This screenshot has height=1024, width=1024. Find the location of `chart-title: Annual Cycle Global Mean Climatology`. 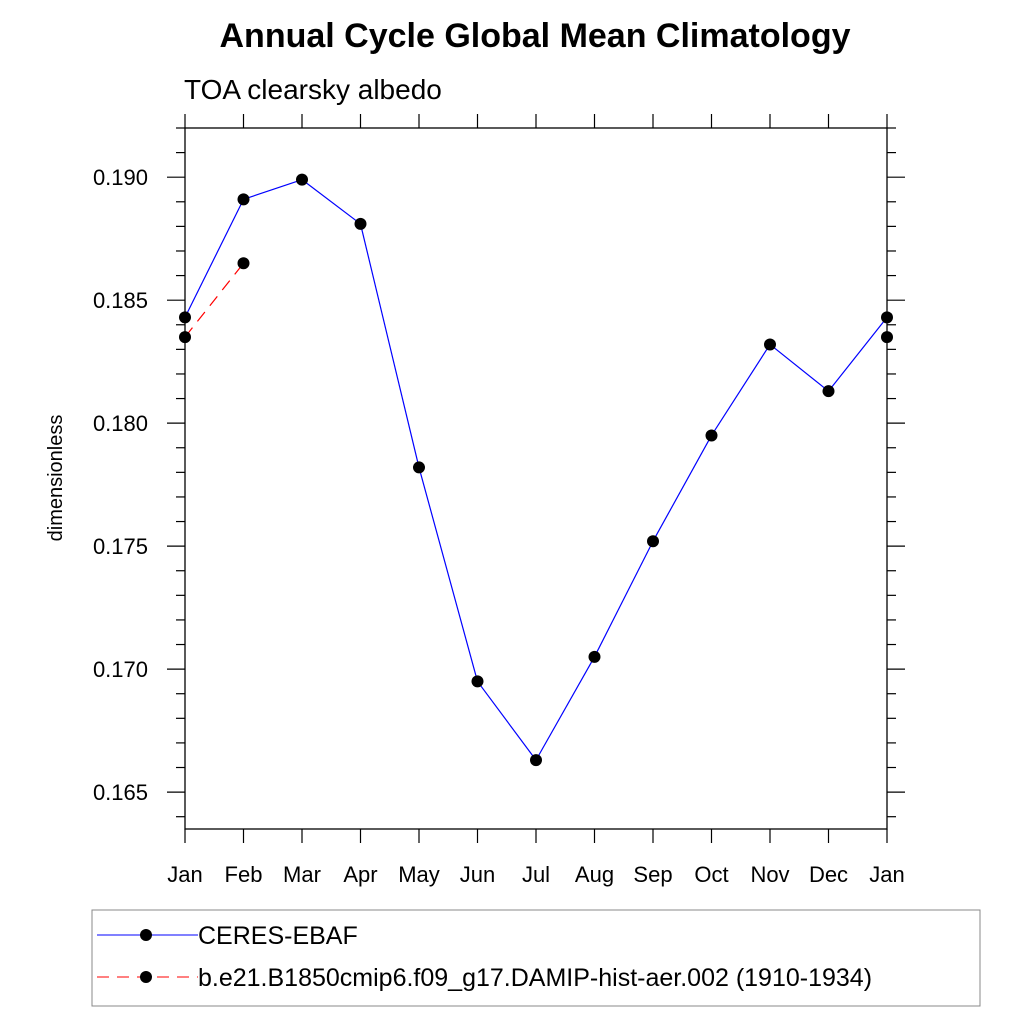

chart-title: Annual Cycle Global Mean Climatology is located at coordinates (535, 36).